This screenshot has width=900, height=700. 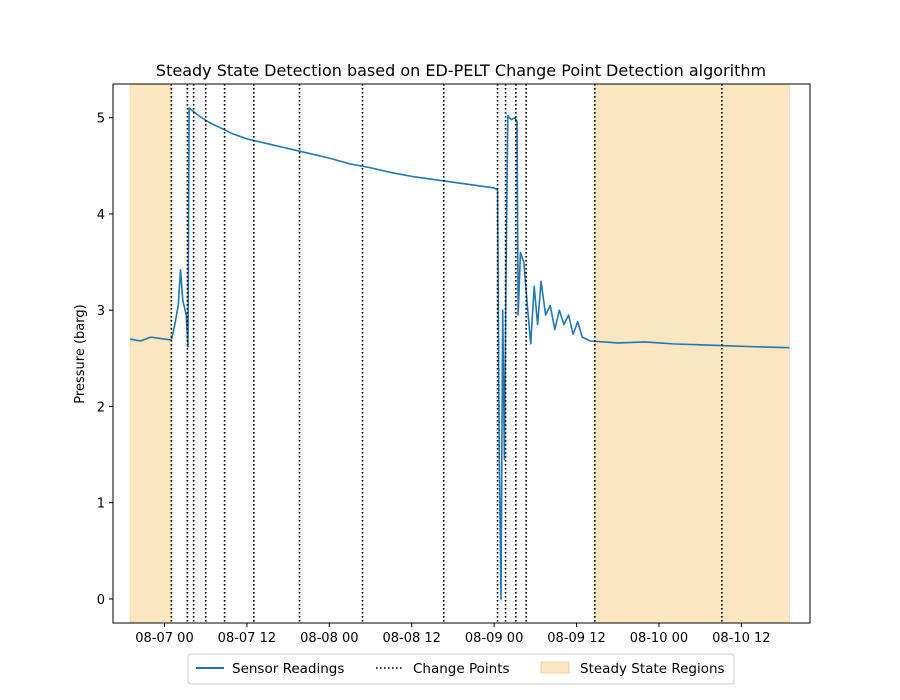 What do you see at coordinates (101, 600) in the screenshot?
I see `y-tick-label: 0` at bounding box center [101, 600].